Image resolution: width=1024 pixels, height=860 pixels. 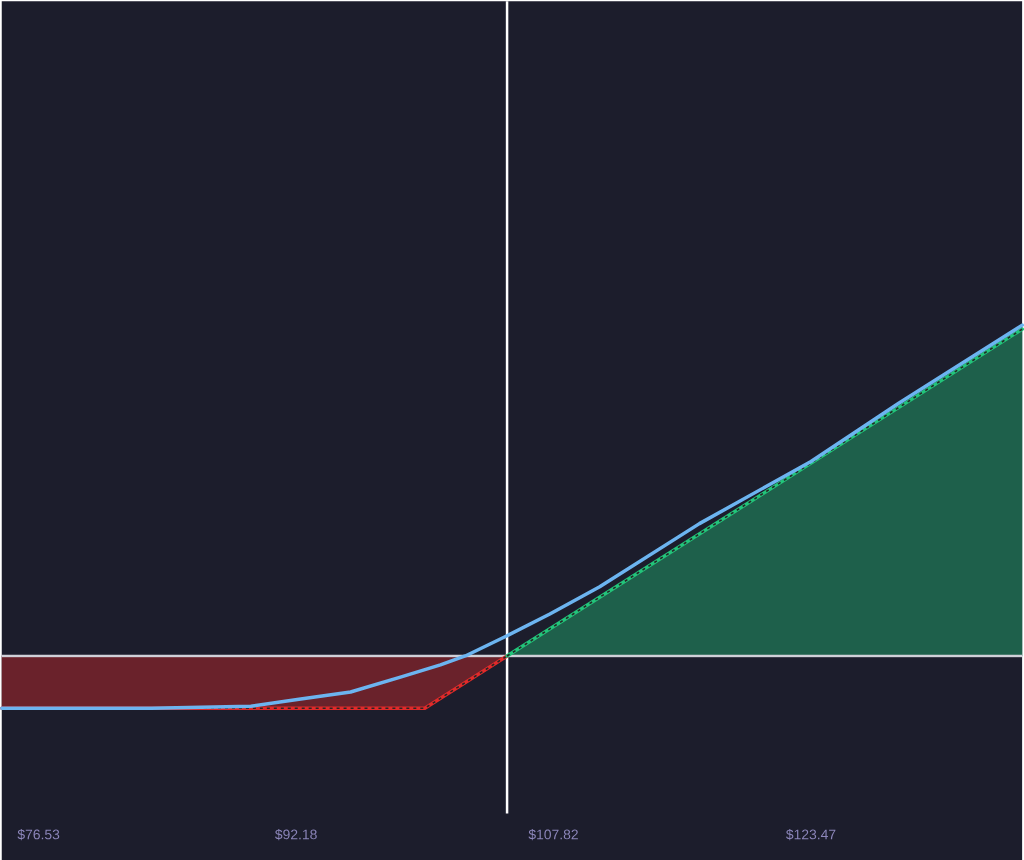 I want to click on x-tick-label: $107.82, so click(x=553, y=834).